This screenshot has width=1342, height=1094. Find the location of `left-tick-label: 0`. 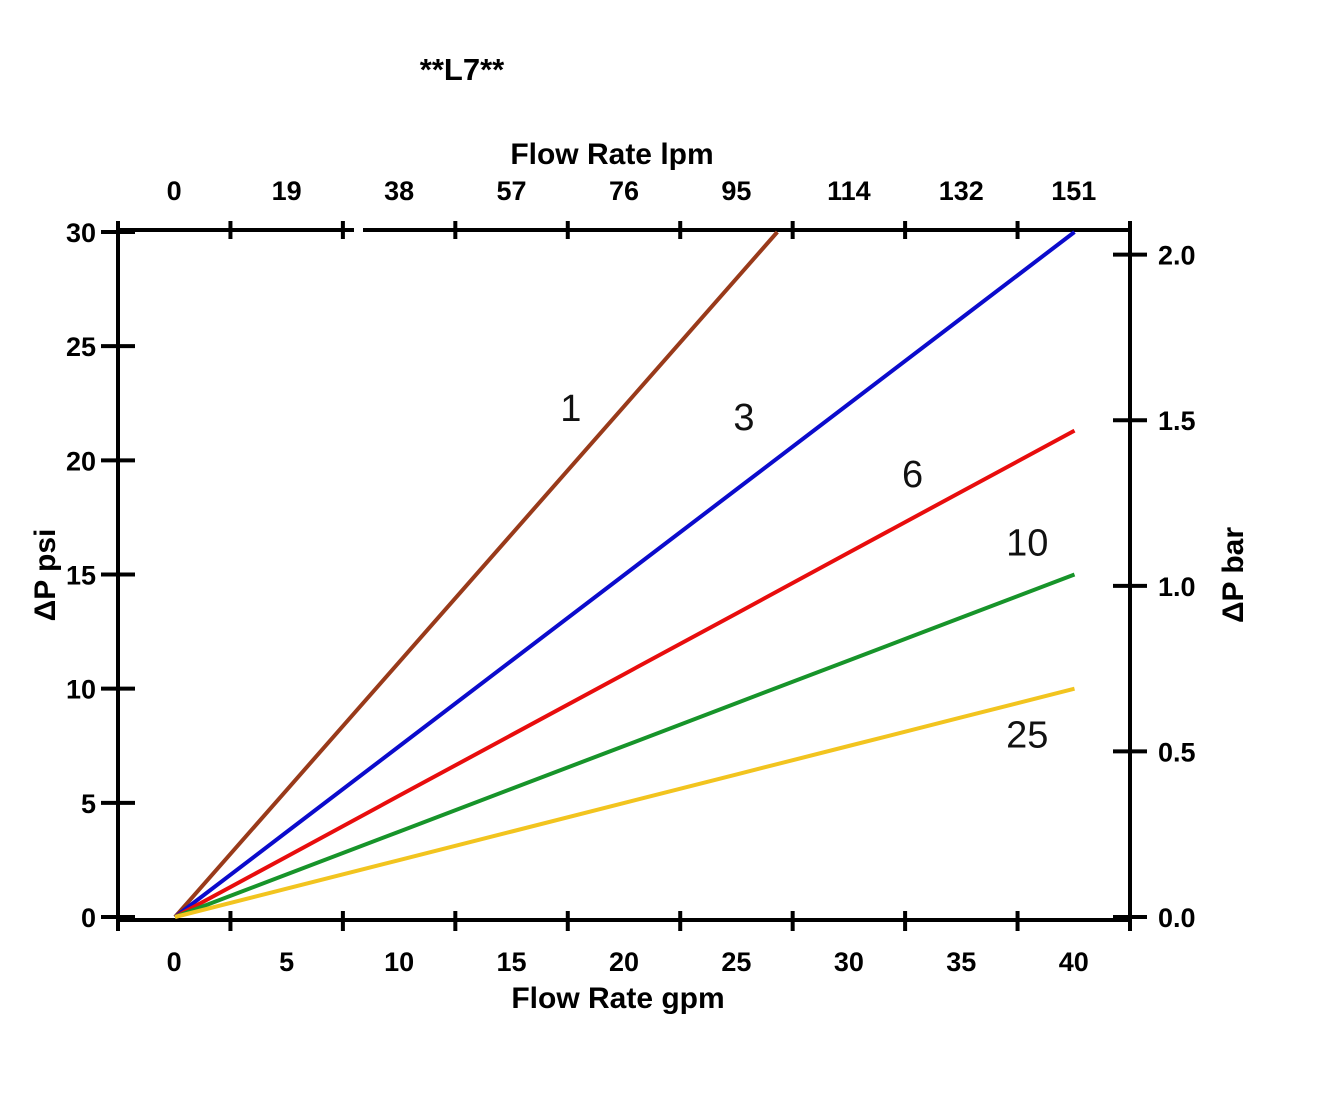

left-tick-label: 0 is located at coordinates (88, 918).